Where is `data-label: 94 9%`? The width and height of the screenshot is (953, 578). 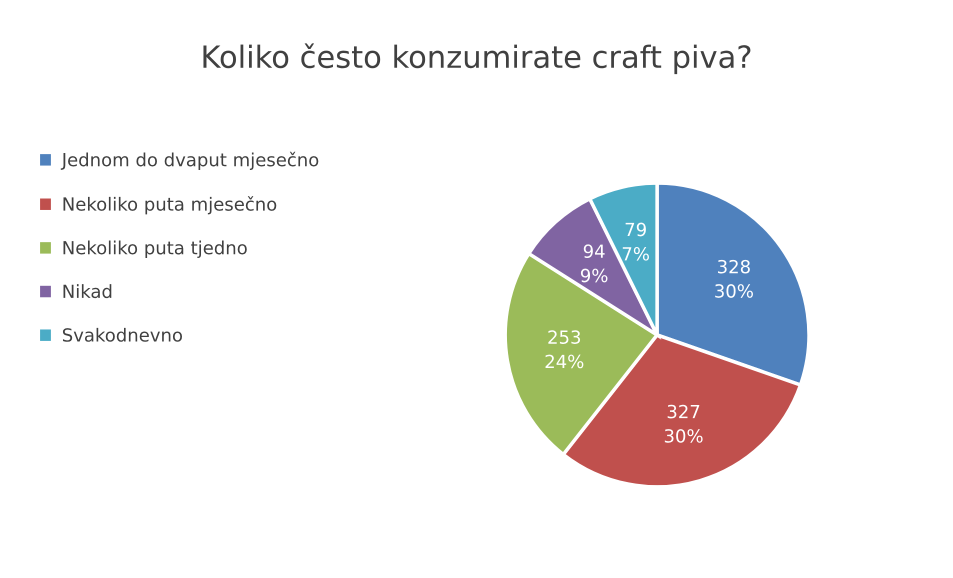 data-label: 94 9% is located at coordinates (594, 263).